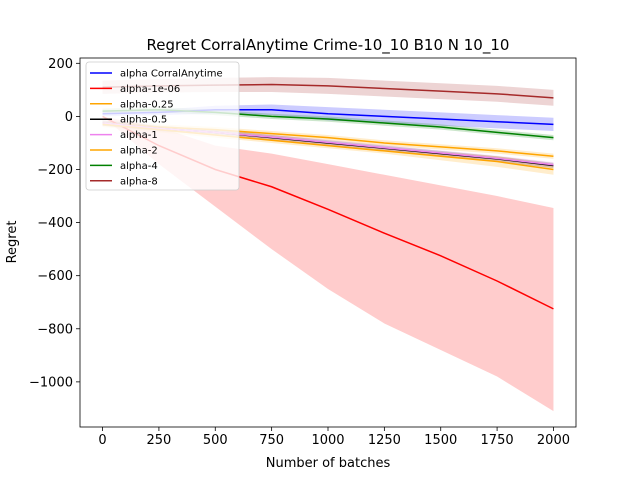  What do you see at coordinates (60, 64) in the screenshot?
I see `y-tick-label: 200` at bounding box center [60, 64].